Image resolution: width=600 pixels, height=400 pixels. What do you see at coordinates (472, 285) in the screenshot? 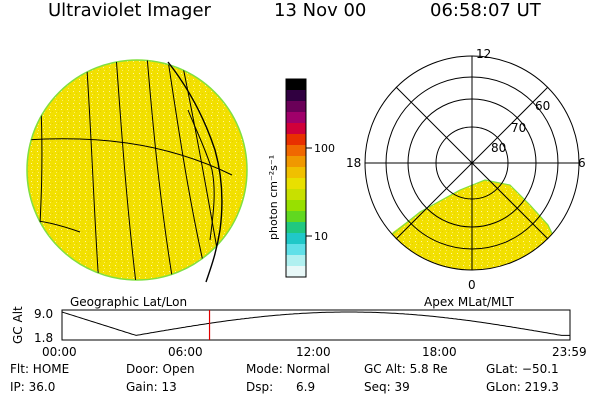
I see `mlt-label-0: 0` at bounding box center [472, 285].